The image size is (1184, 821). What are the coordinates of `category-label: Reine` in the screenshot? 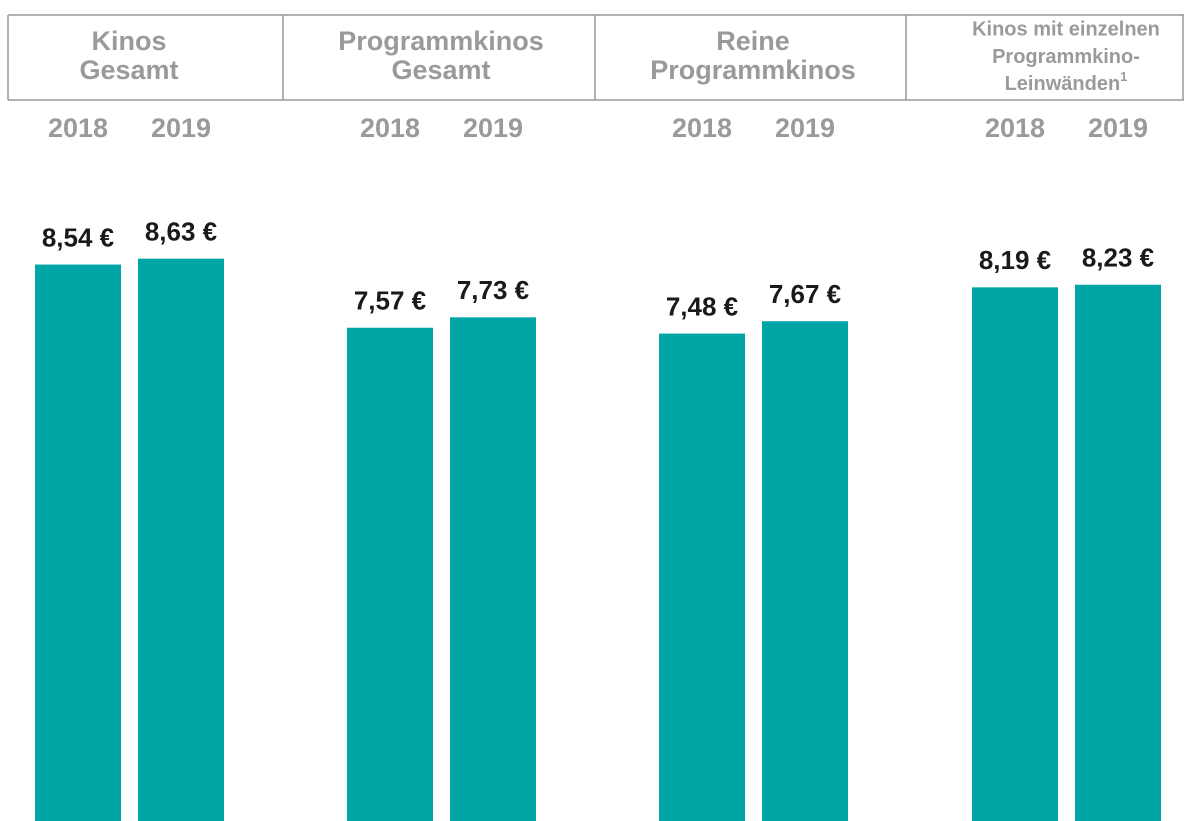 It's located at (753, 41).